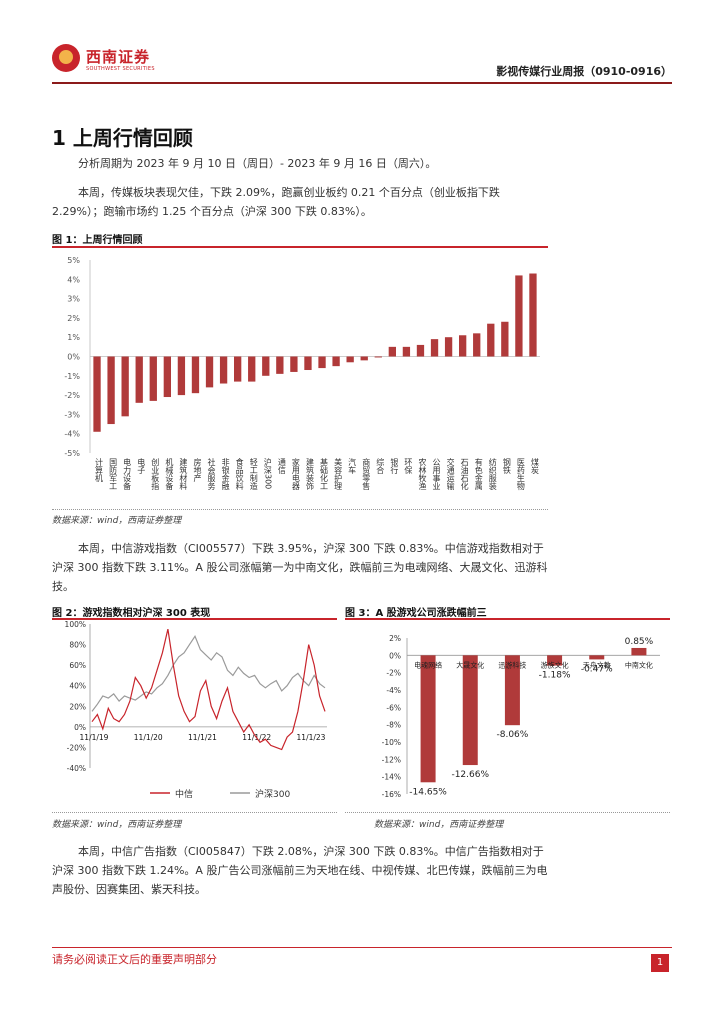  What do you see at coordinates (352, 466) in the screenshot?
I see `x-tick-label: 汽车` at bounding box center [352, 466].